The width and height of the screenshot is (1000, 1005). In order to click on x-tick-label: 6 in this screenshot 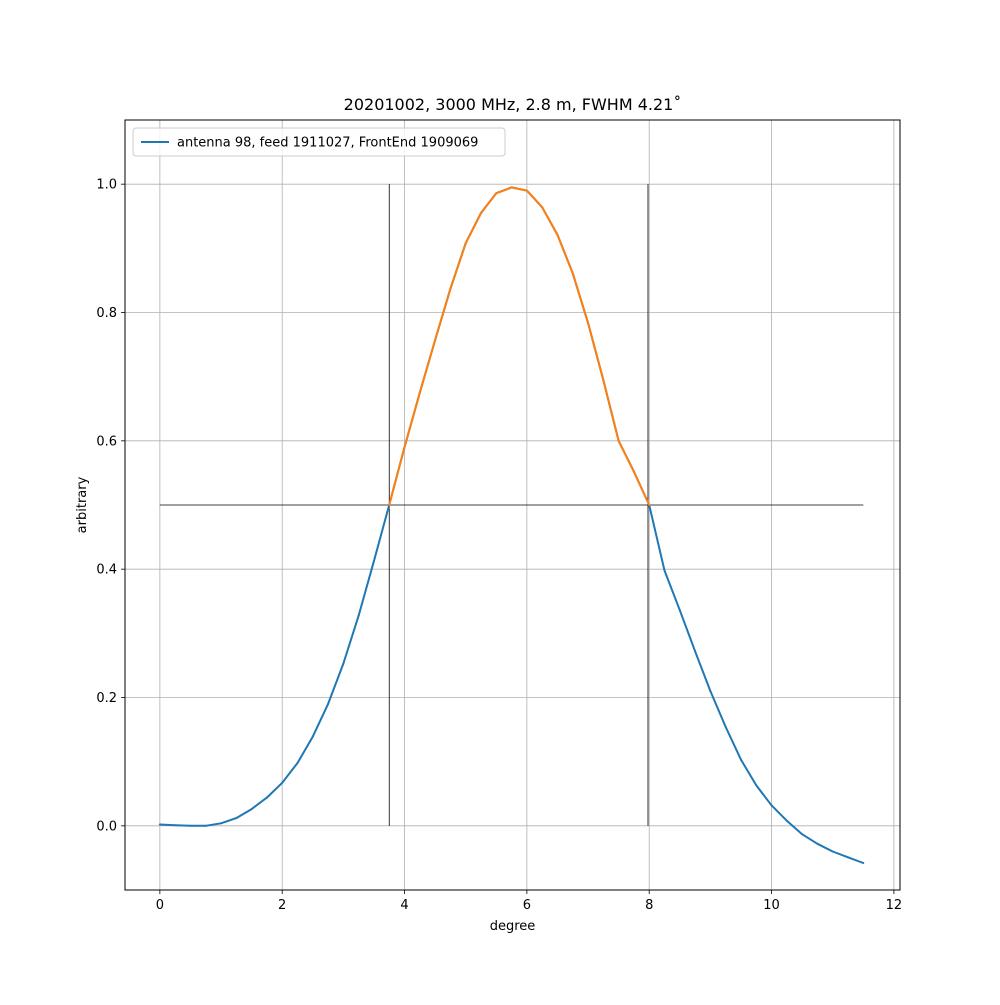, I will do `click(527, 905)`.